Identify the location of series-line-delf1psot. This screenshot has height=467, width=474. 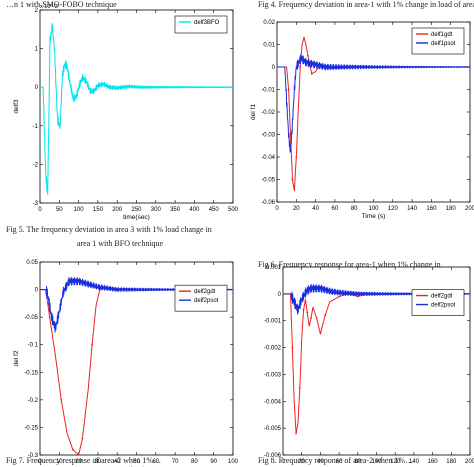
(373, 103).